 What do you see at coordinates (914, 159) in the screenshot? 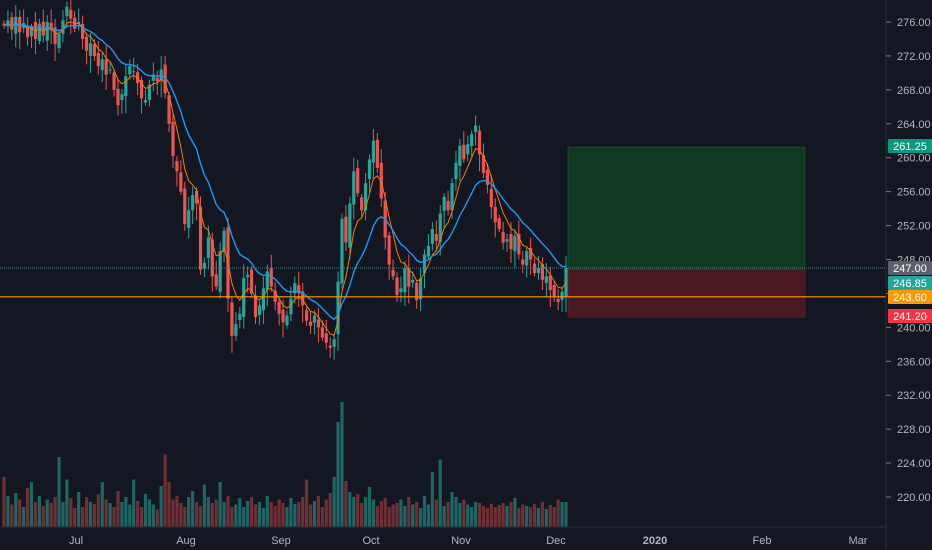
I see `y-tick-label: 260.00` at bounding box center [914, 159].